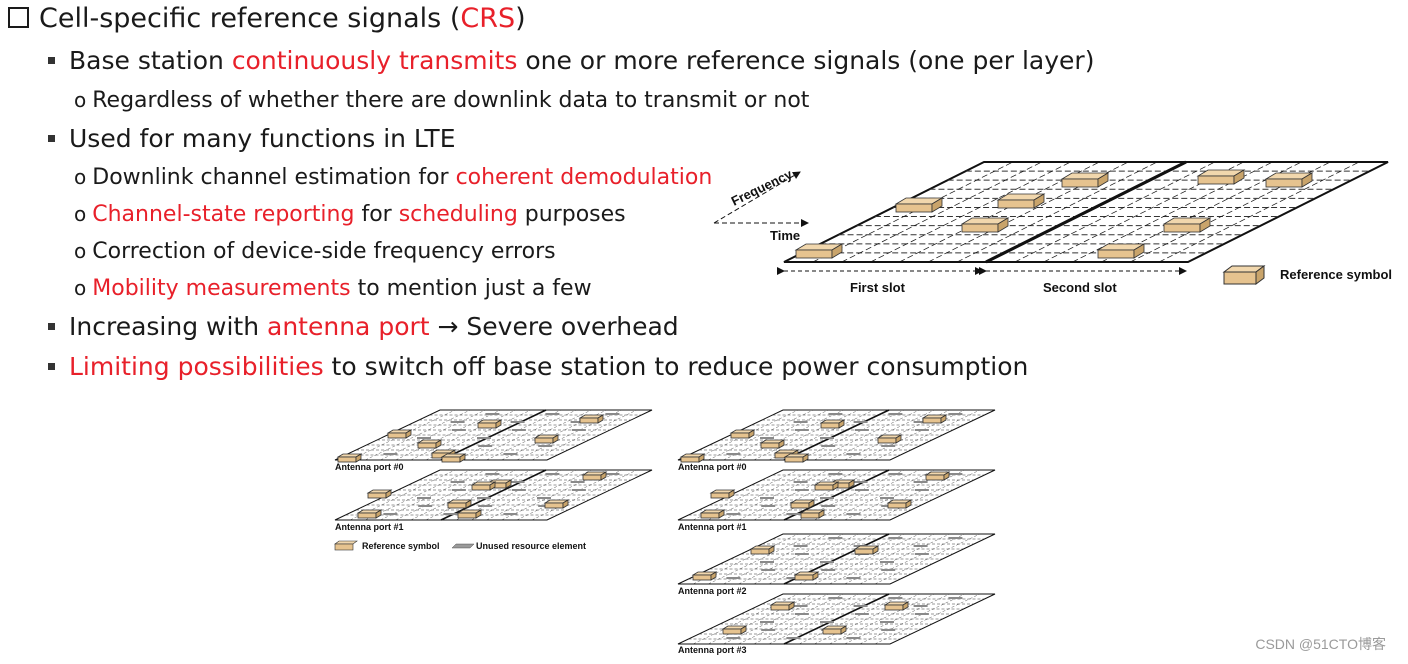 The width and height of the screenshot is (1408, 664). I want to click on checkbox-bullet-icon, so click(18, 17).